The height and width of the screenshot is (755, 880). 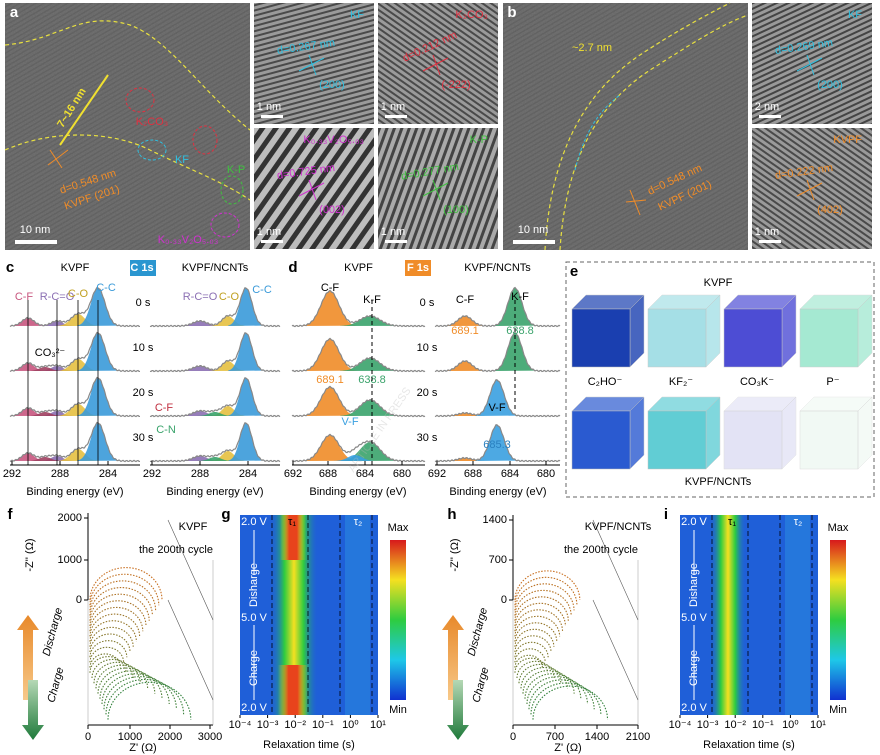 What do you see at coordinates (694, 585) in the screenshot?
I see `annotation: Disharge` at bounding box center [694, 585].